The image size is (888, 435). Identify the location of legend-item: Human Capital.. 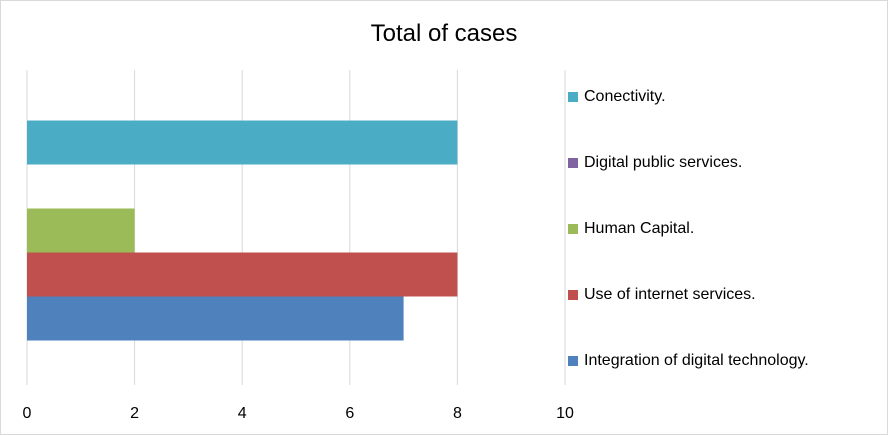
(631, 229).